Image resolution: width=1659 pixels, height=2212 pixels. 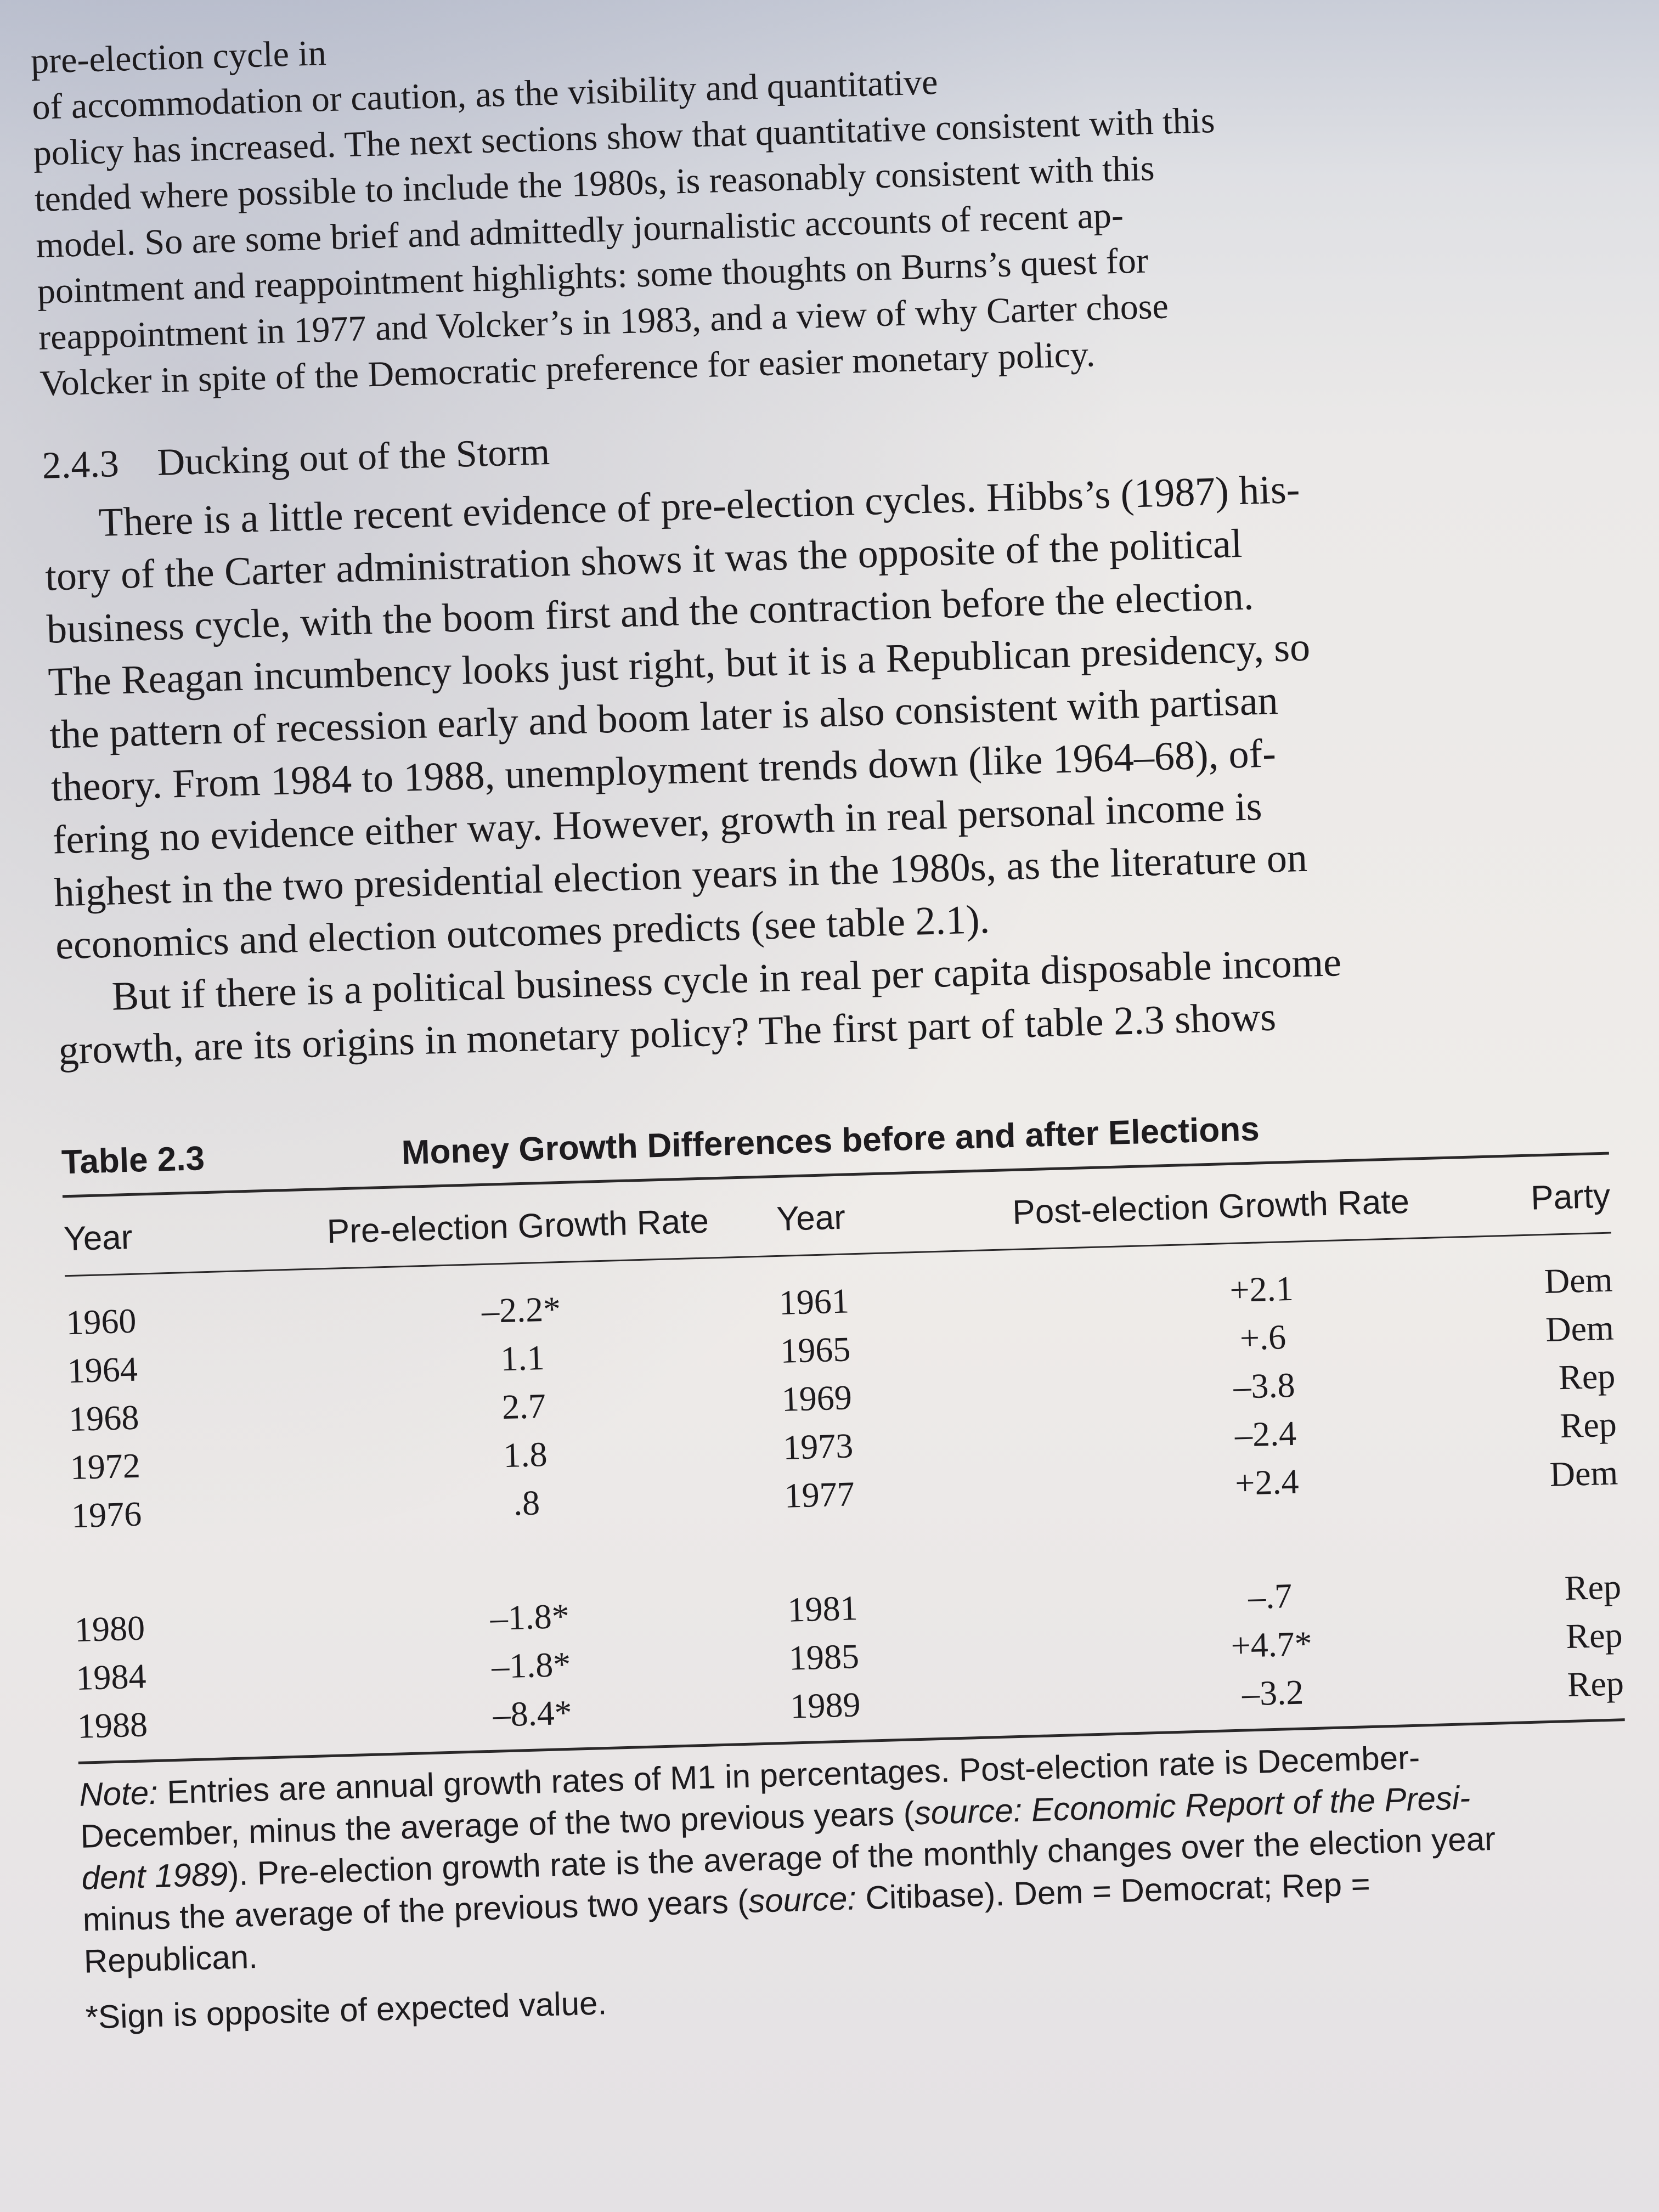 What do you see at coordinates (825, 1706) in the screenshot?
I see `cell-post-year: 1989` at bounding box center [825, 1706].